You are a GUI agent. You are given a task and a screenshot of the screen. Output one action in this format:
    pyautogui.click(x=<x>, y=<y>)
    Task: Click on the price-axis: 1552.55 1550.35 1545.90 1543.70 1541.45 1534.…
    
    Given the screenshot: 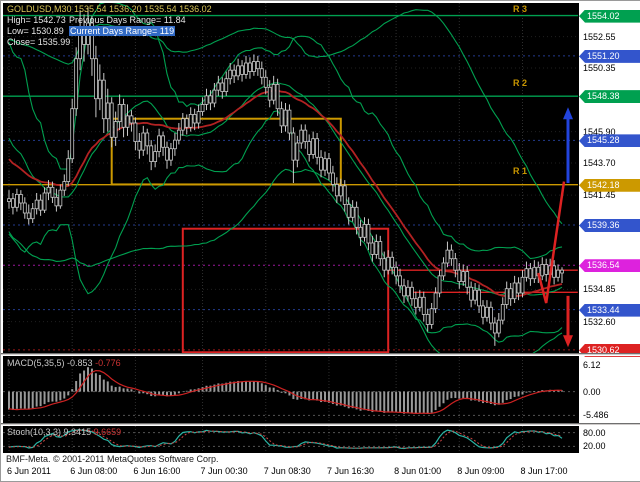 What is the action you would take?
    pyautogui.click(x=609, y=228)
    